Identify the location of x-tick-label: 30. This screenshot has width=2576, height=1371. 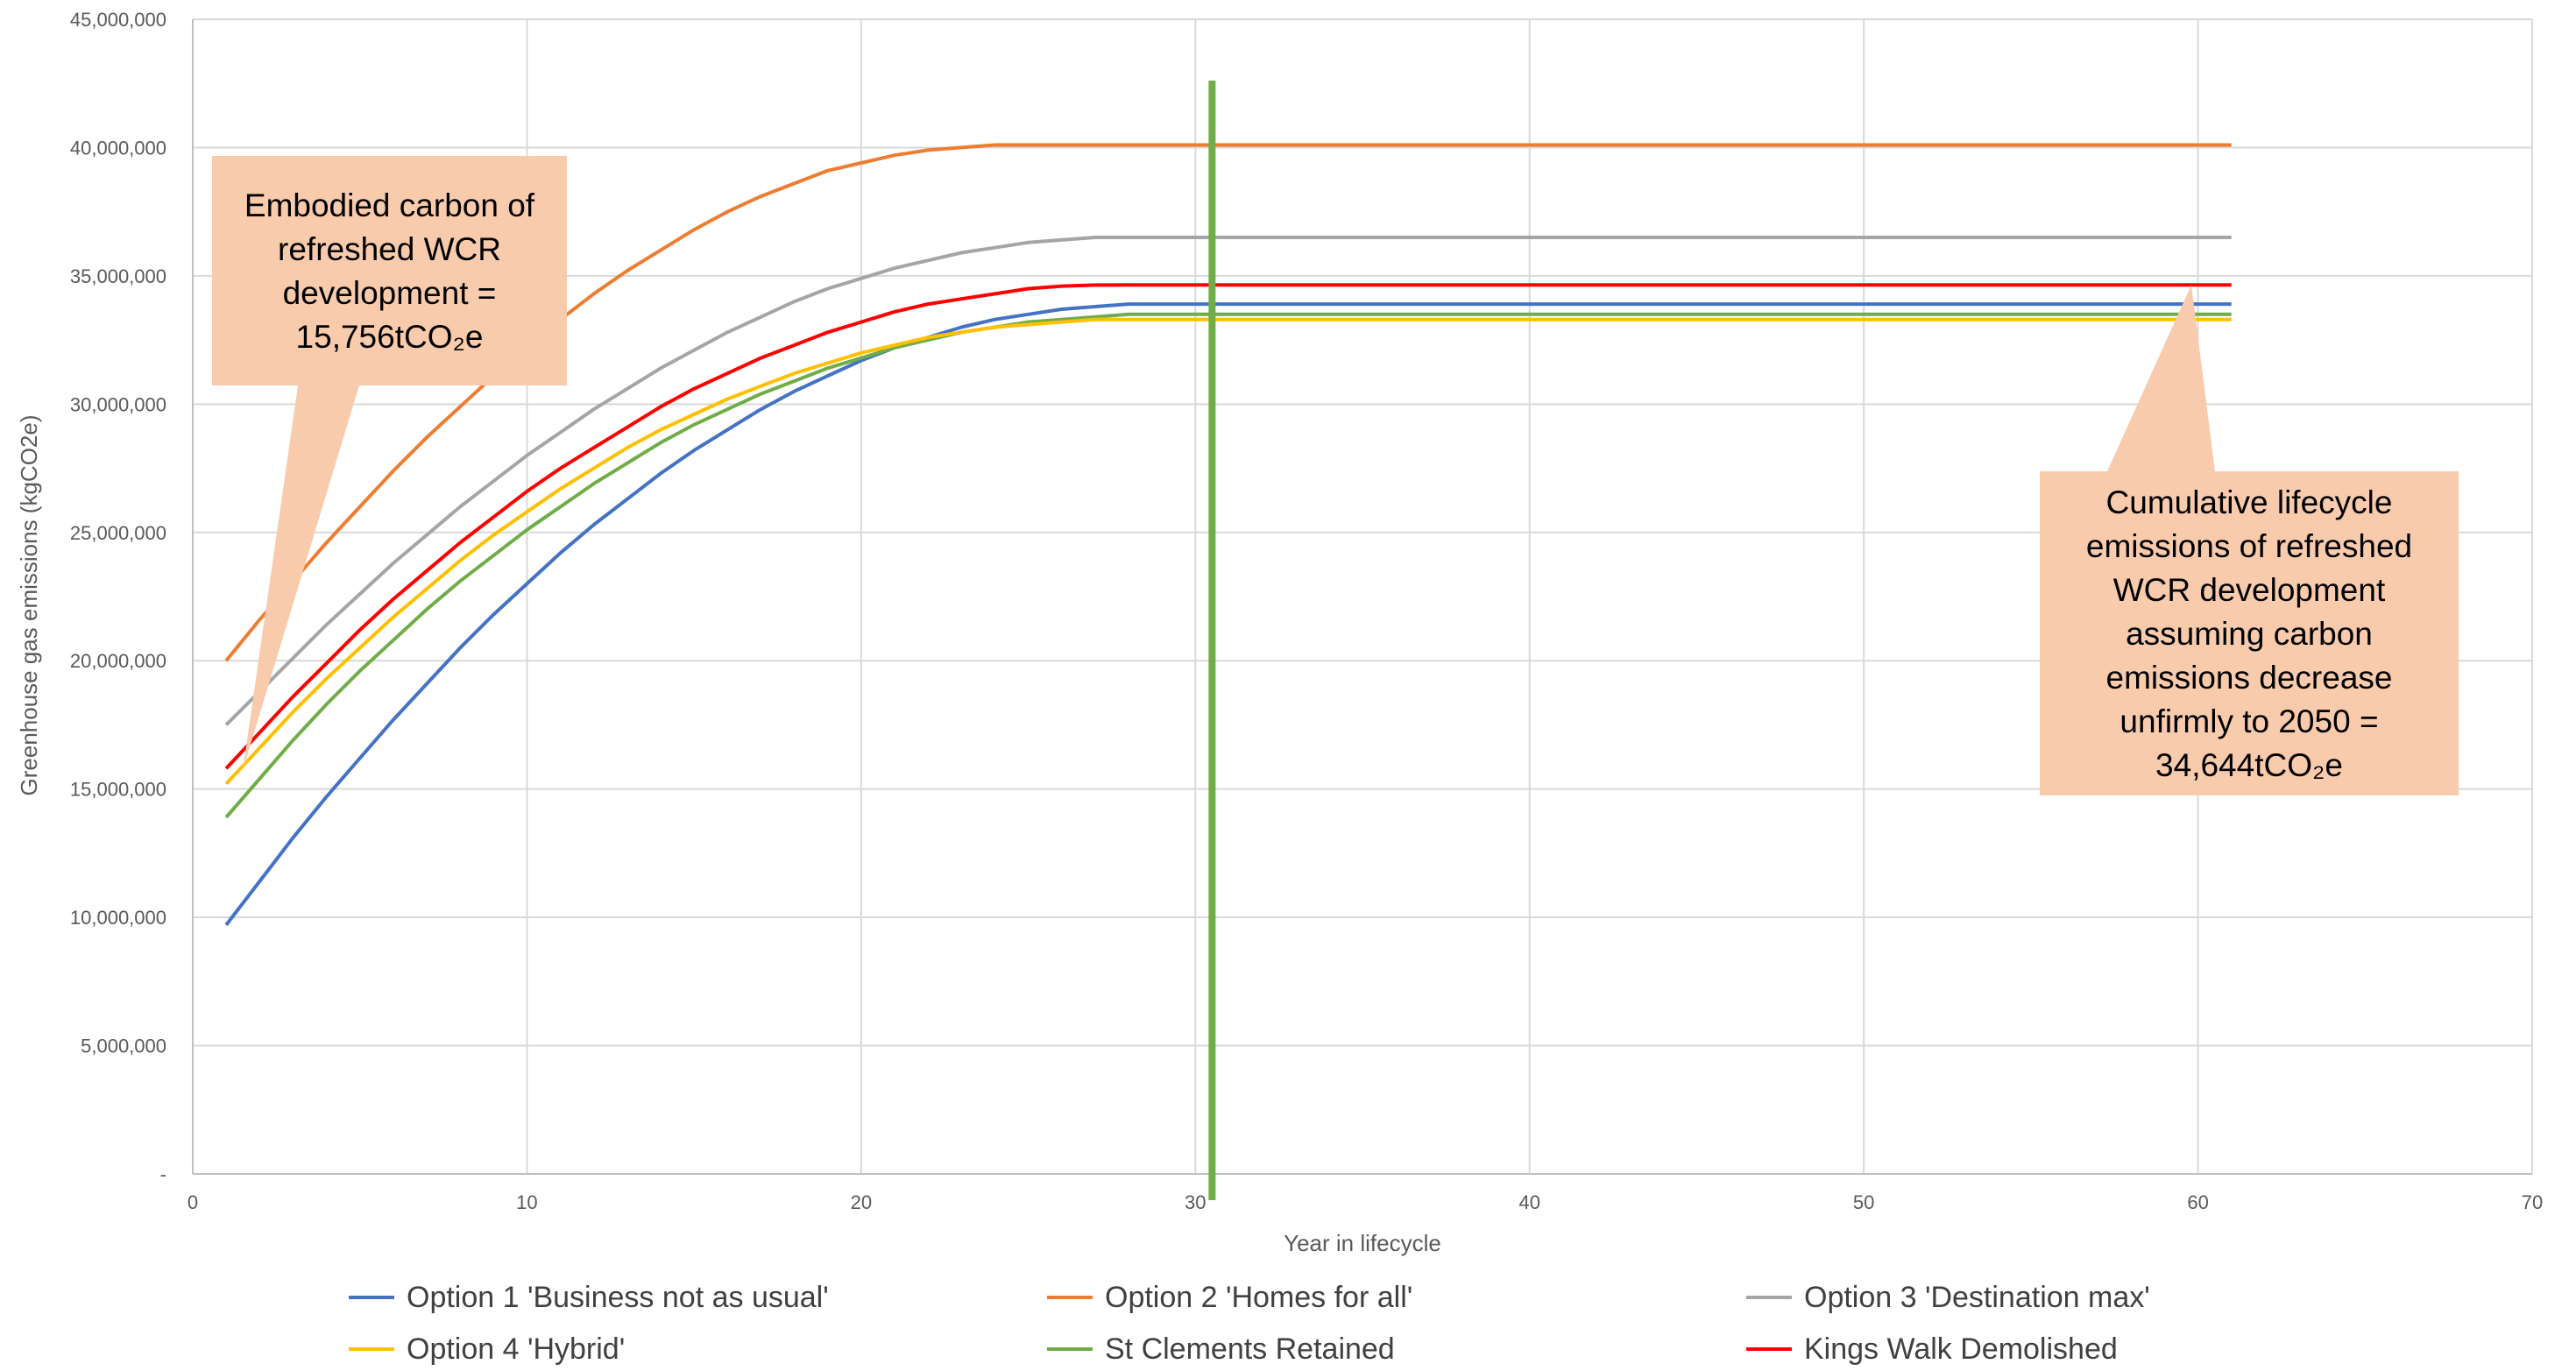
(1195, 1202).